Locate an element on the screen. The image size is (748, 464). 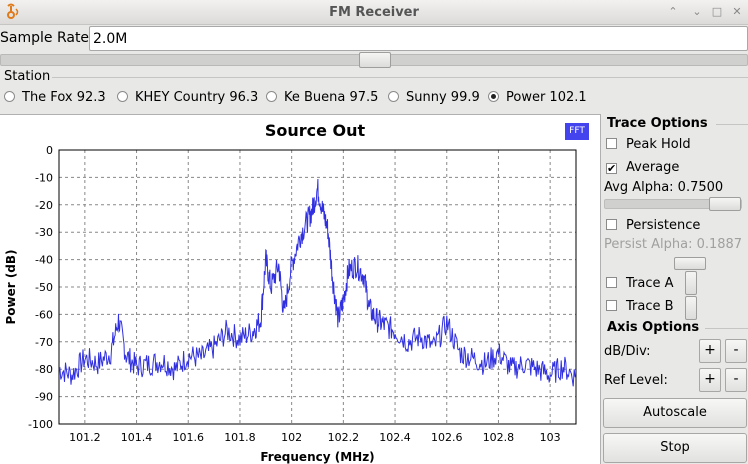
avg-alpha-label: Avg Alpha: 0.7500 is located at coordinates (664, 187).